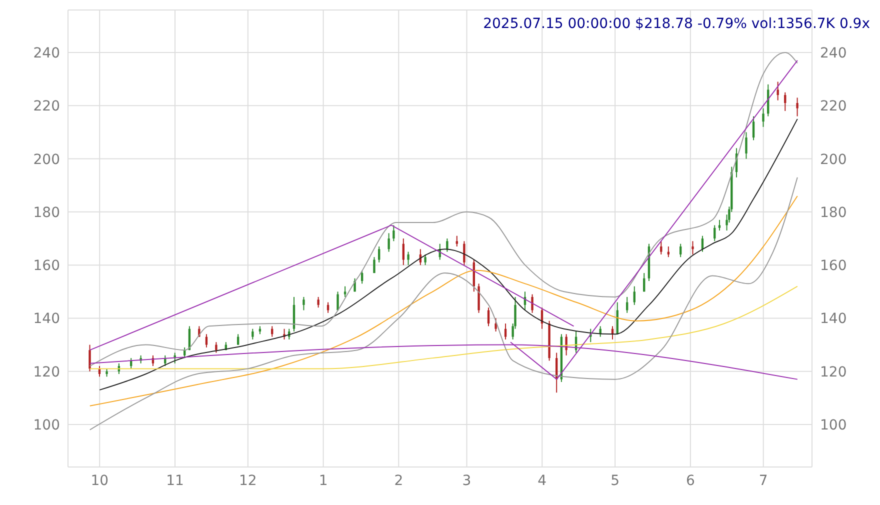 This screenshot has width=880, height=505. Describe the element at coordinates (833, 319) in the screenshot. I see `y2-tick-label: 140` at that location.